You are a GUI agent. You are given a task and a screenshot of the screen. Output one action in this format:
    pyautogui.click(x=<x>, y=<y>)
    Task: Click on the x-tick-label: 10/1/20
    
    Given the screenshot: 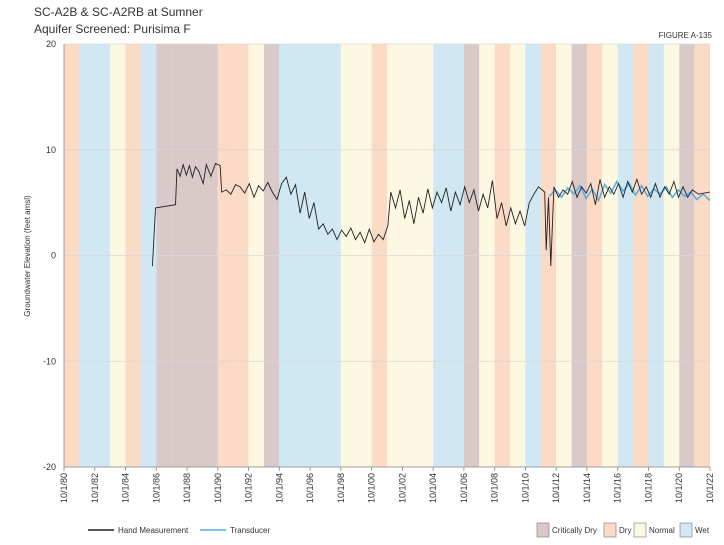 What is the action you would take?
    pyautogui.click(x=679, y=488)
    